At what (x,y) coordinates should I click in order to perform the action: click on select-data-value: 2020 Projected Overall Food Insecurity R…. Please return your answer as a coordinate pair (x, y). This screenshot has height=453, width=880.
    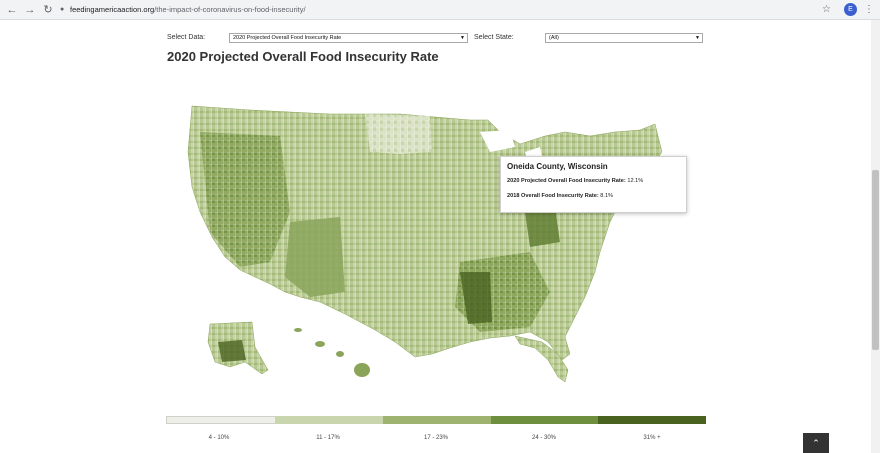
    Looking at the image, I should click on (287, 38).